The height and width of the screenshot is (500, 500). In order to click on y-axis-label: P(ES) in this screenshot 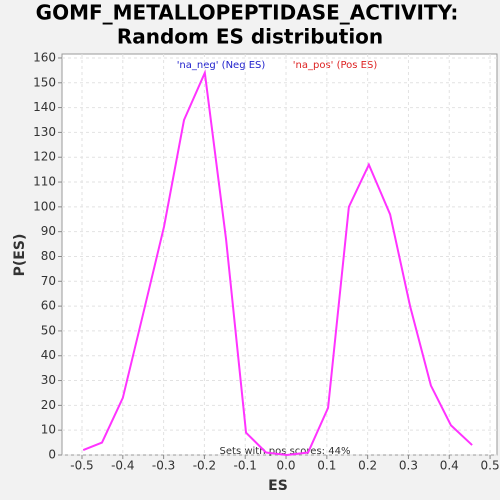, I will do `click(20, 255)`.